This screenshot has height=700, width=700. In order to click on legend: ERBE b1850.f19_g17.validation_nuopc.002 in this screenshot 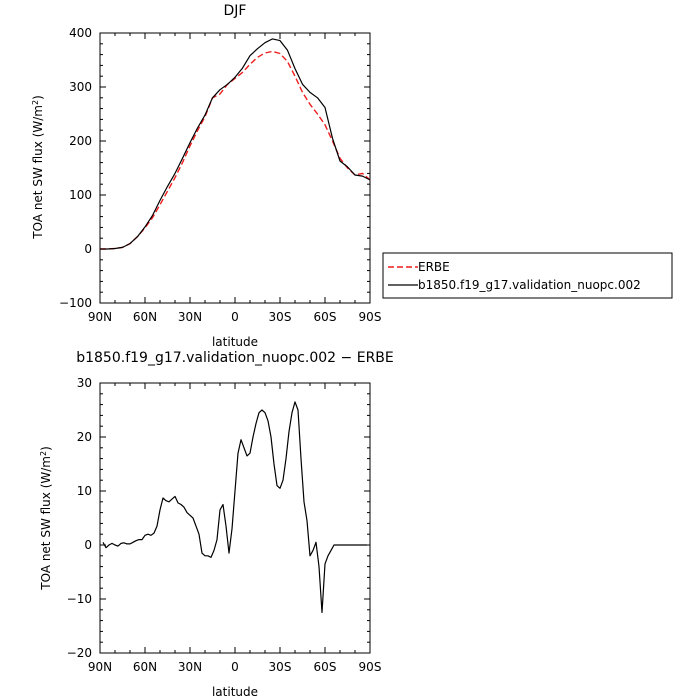, I will do `click(527, 275)`.